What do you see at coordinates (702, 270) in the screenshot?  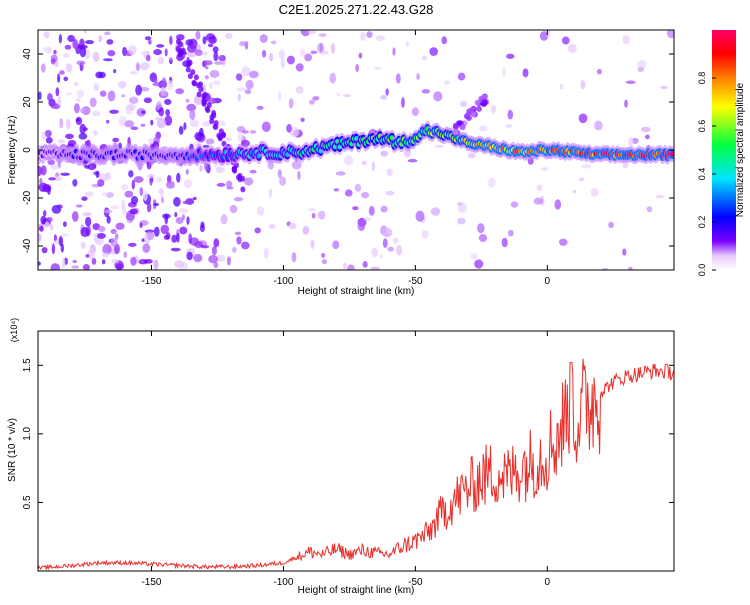 I see `colorbar-tick-label: 0.0` at bounding box center [702, 270].